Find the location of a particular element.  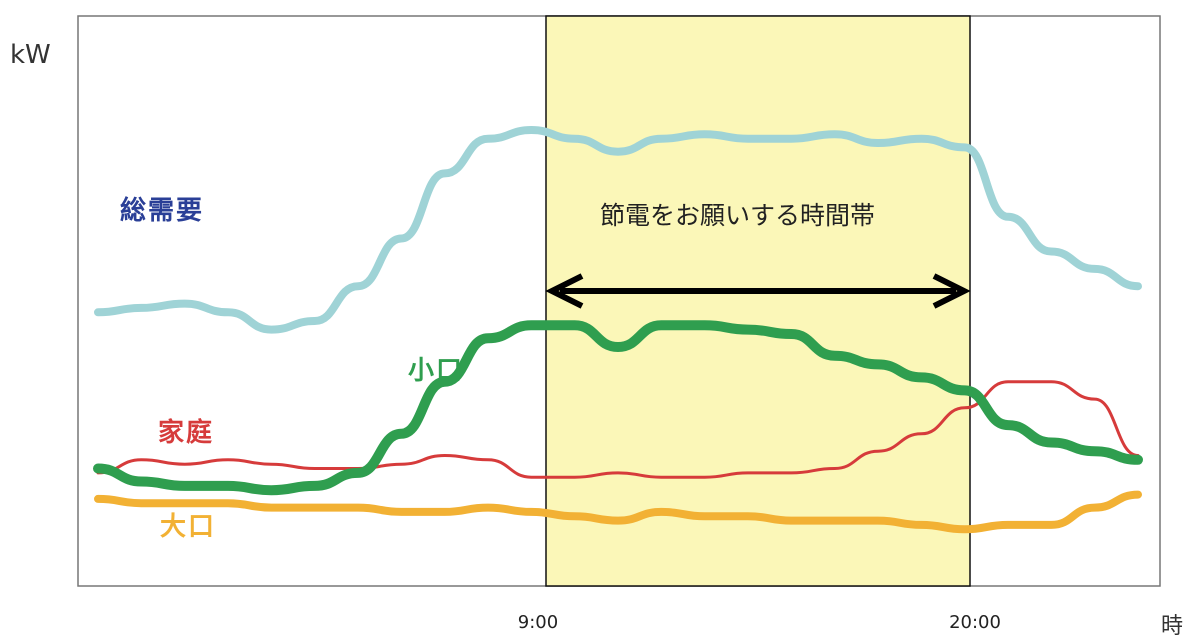

highlight-label: 節電をお願いする時間帯 is located at coordinates (738, 215).